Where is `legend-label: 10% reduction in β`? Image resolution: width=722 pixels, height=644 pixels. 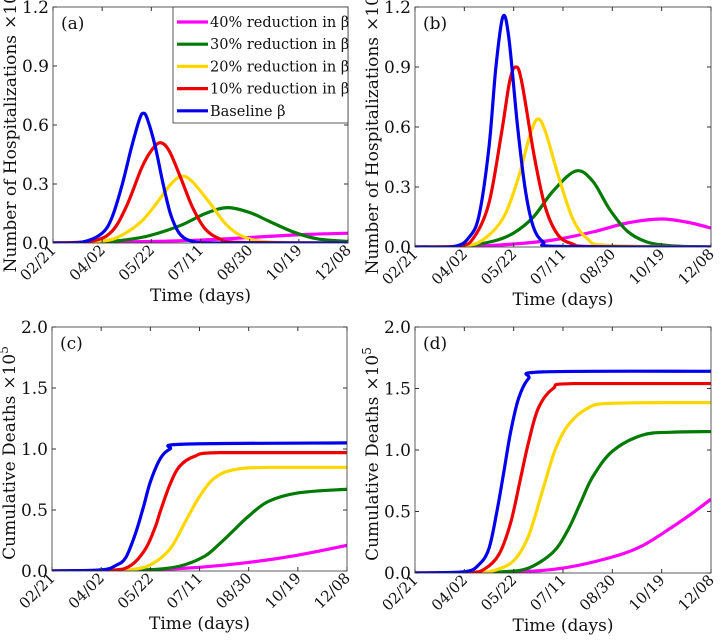
legend-label: 10% reduction in β is located at coordinates (279, 90).